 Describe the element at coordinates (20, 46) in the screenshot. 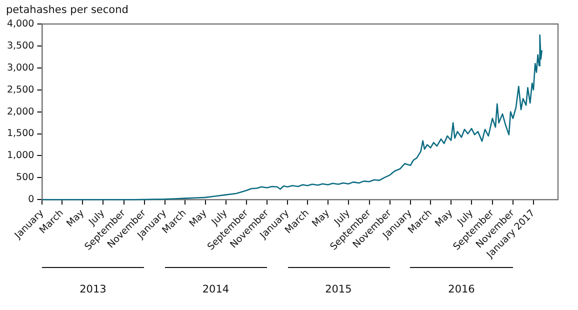

I see `y-tick-label: 3,500` at that location.